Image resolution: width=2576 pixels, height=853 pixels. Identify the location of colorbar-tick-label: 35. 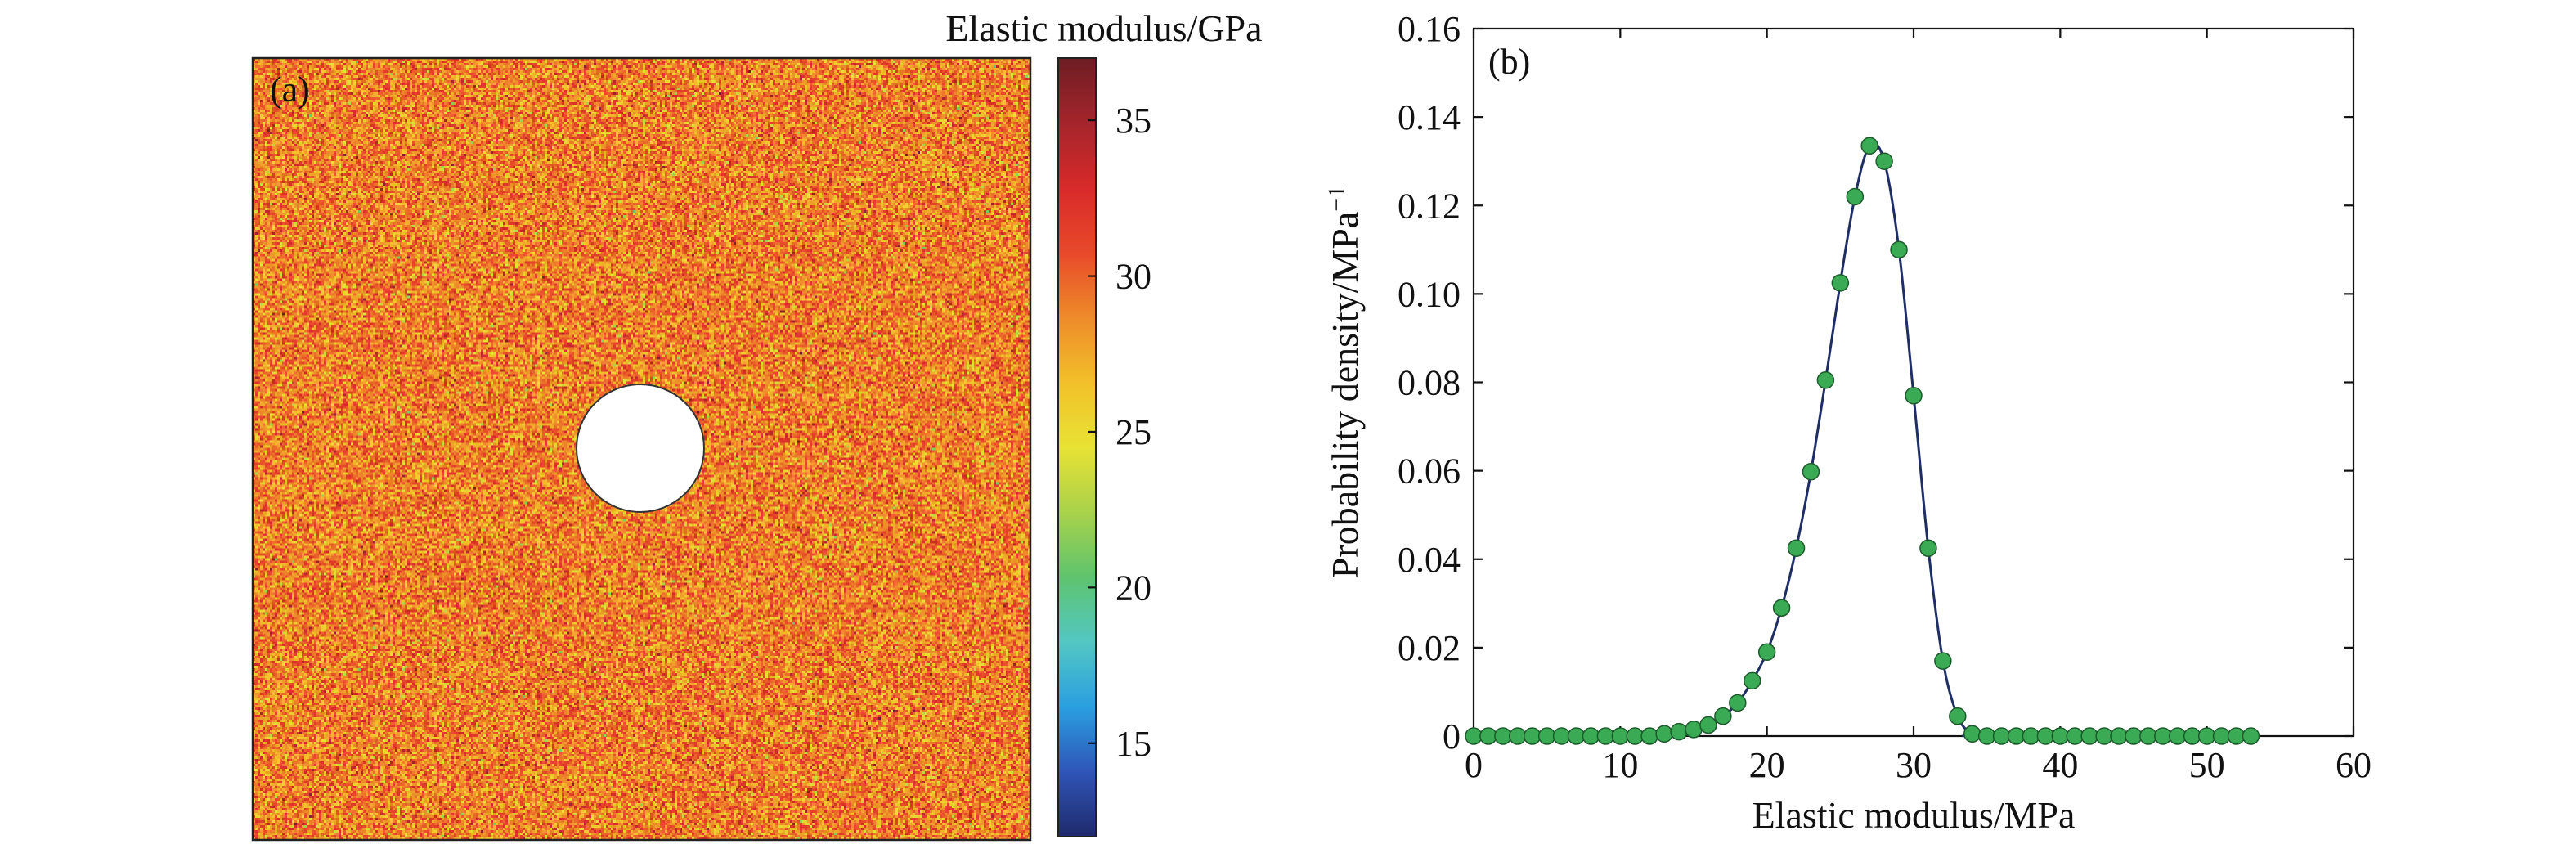
(1133, 121).